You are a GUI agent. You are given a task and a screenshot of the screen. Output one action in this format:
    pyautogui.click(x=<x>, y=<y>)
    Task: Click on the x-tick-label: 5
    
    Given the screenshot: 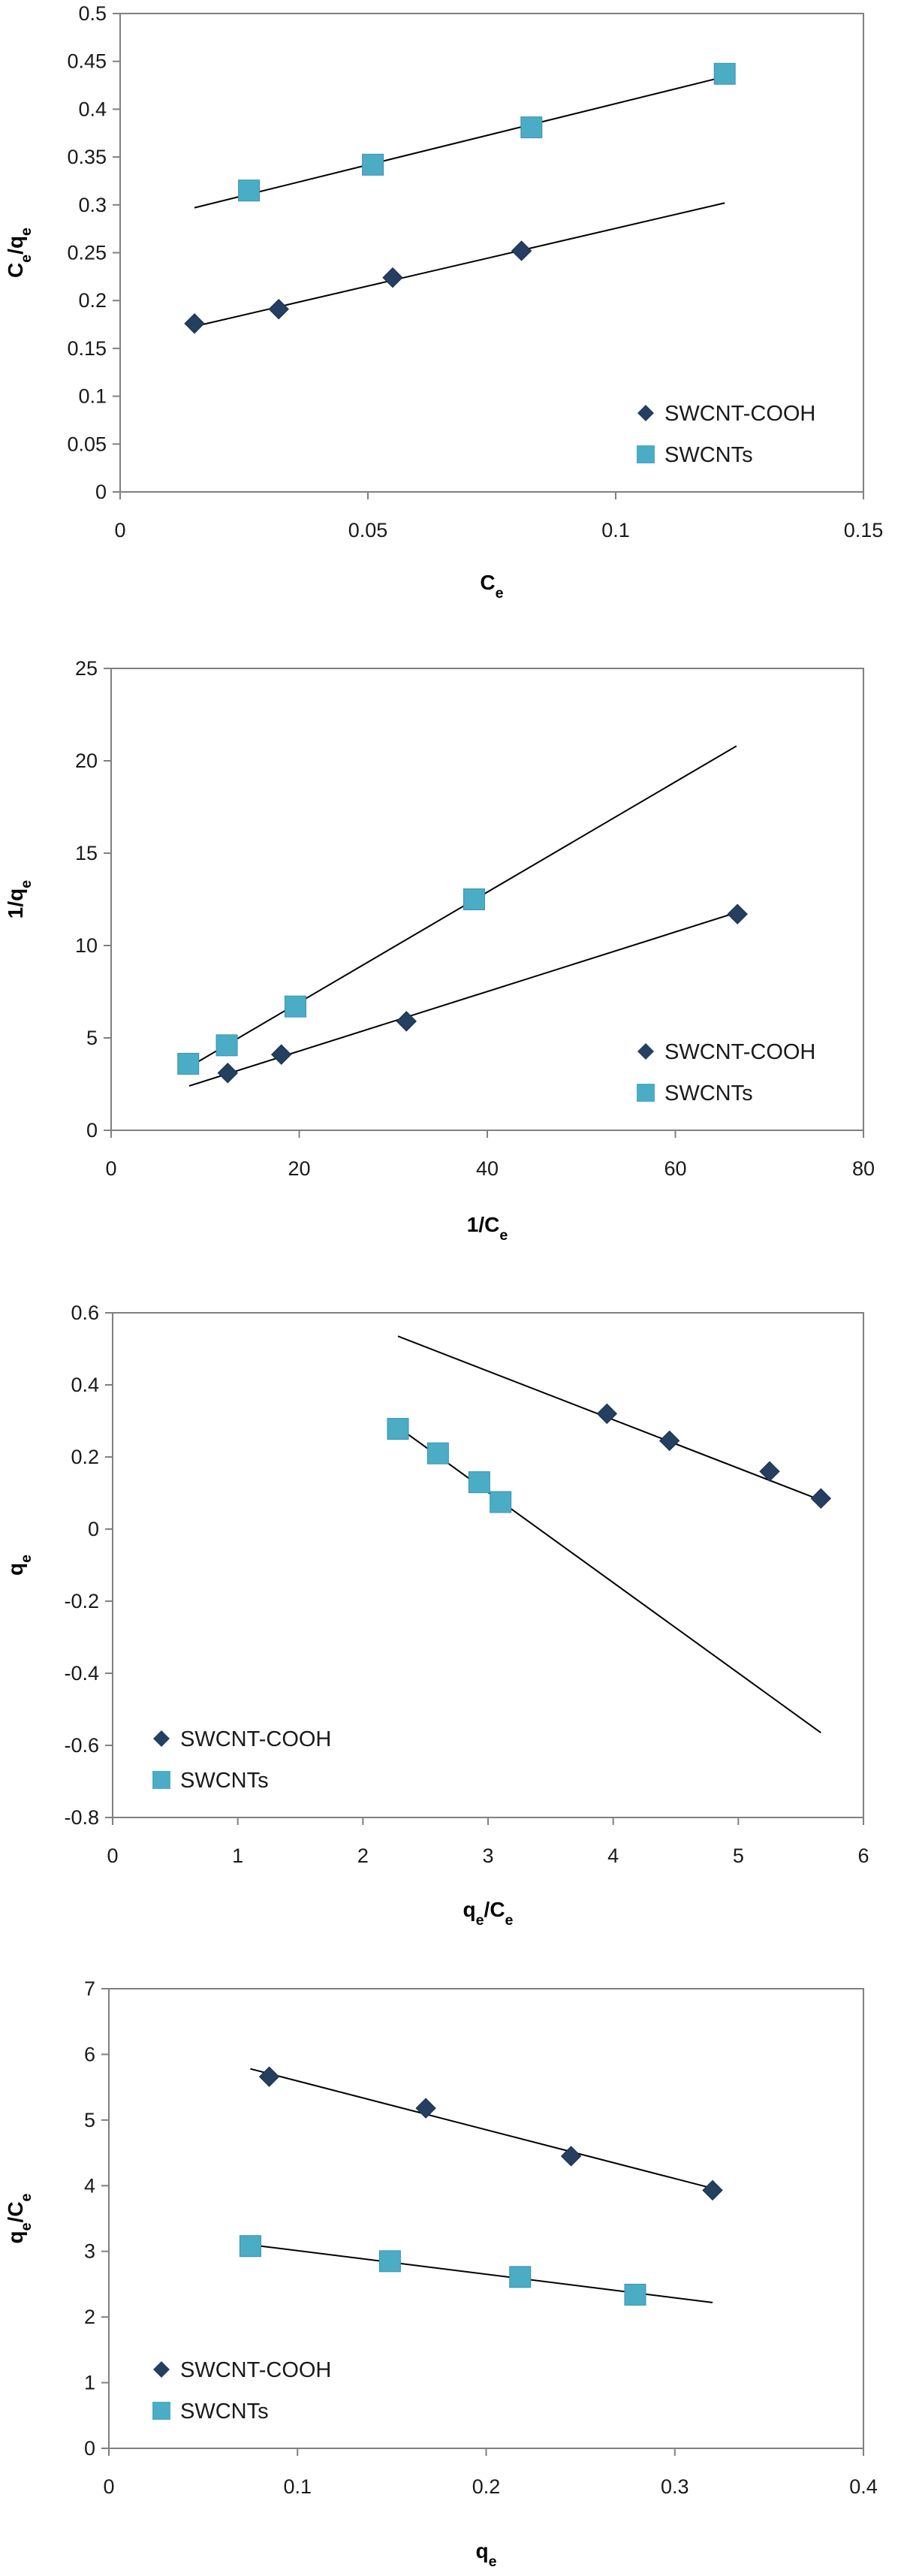 What is the action you would take?
    pyautogui.click(x=738, y=1856)
    